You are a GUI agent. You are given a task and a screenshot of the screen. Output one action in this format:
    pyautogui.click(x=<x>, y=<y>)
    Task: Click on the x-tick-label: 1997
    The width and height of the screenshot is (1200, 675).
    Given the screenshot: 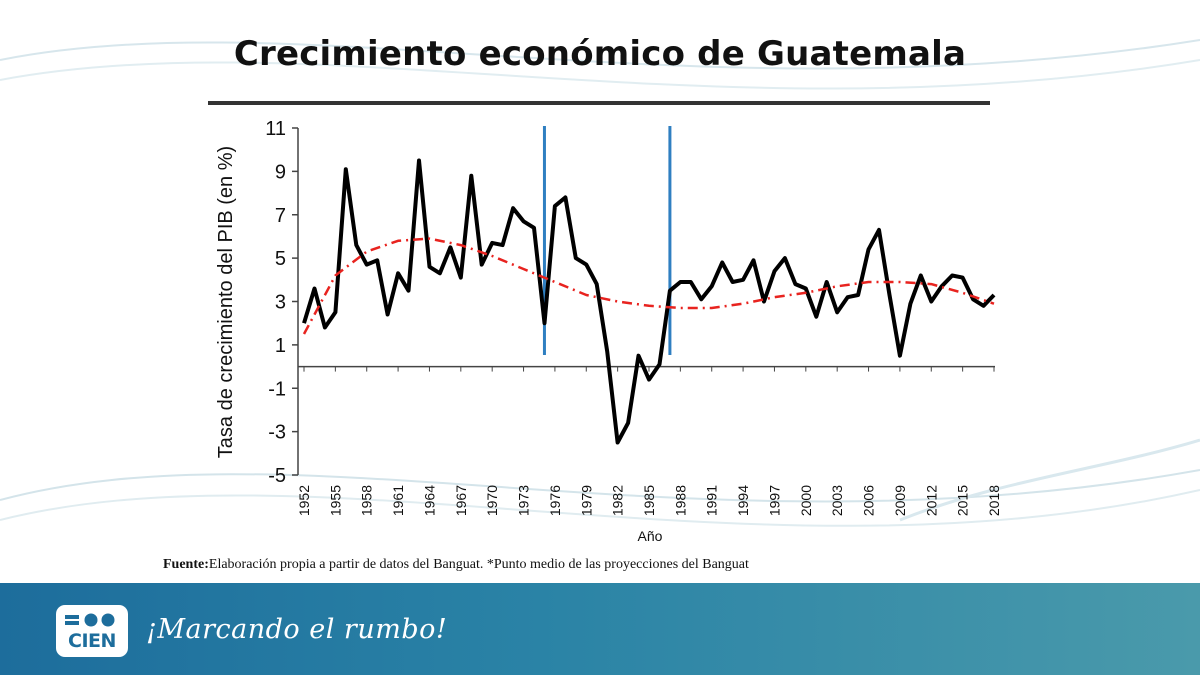 What is the action you would take?
    pyautogui.click(x=774, y=500)
    